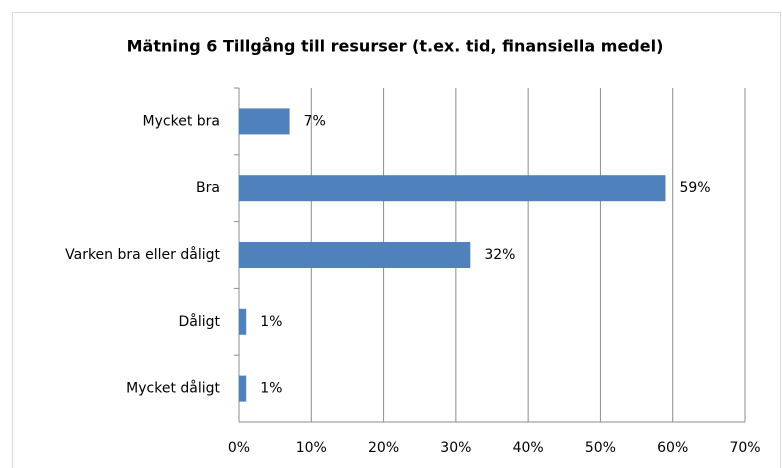 This screenshot has width=782, height=468. I want to click on x-tick-label: 40%, so click(528, 448).